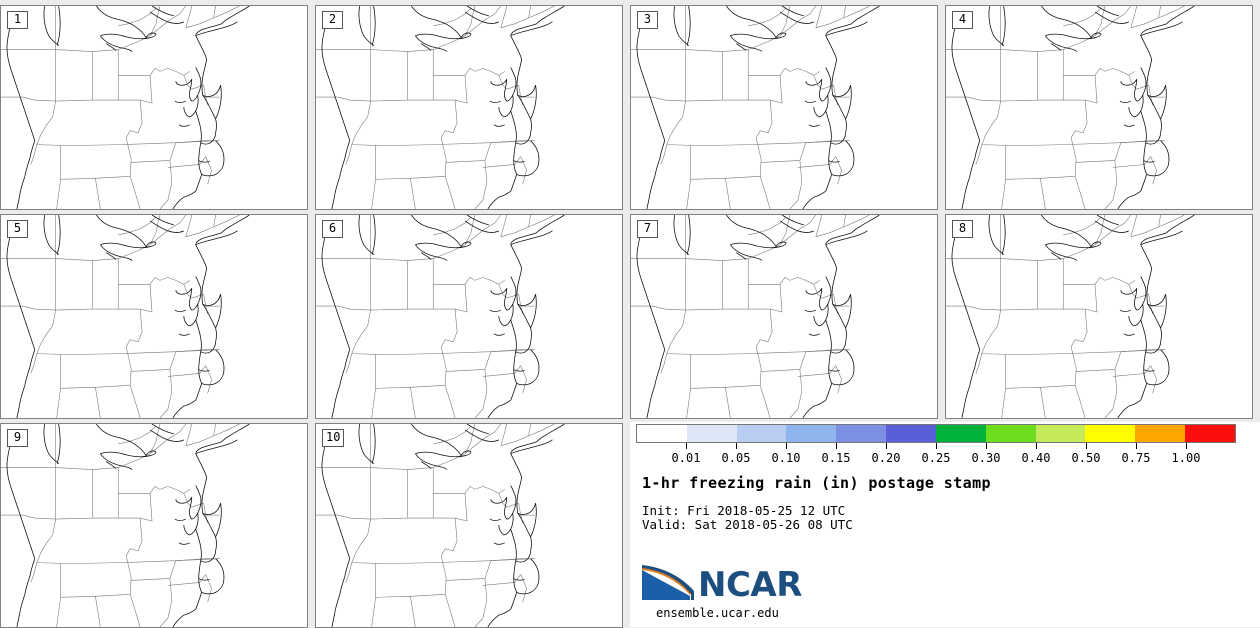  What do you see at coordinates (886, 458) in the screenshot?
I see `colorbar-tick-label: 0.20` at bounding box center [886, 458].